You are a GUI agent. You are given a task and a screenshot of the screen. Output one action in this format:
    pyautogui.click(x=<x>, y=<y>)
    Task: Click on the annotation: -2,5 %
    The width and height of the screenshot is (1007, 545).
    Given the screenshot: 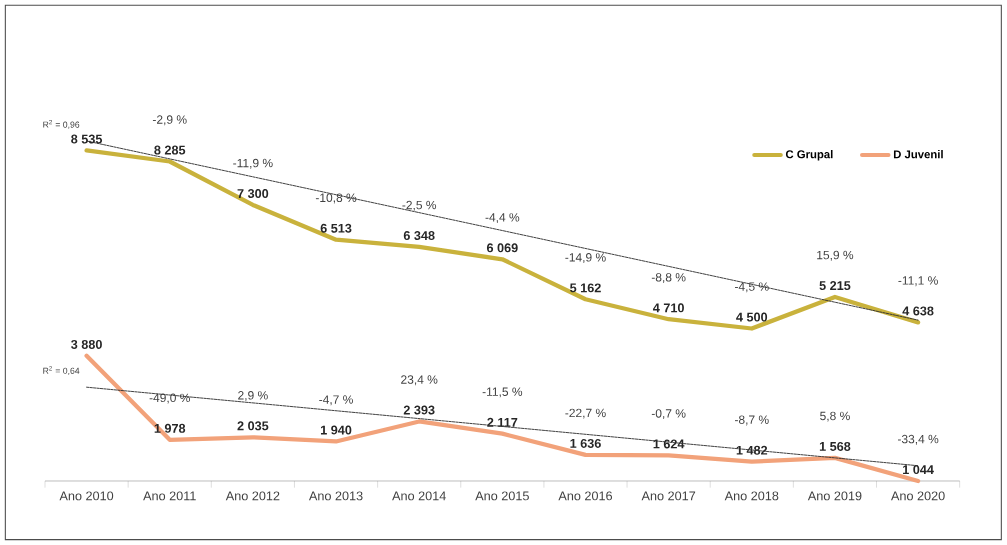 What is the action you would take?
    pyautogui.click(x=419, y=205)
    